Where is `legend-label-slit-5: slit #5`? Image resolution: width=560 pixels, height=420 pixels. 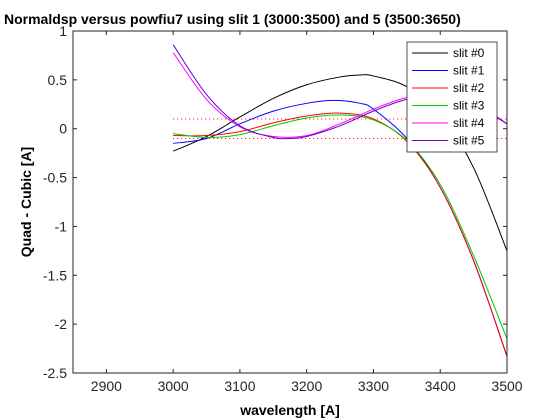
legend-label-slit-5: slit #5 is located at coordinates (469, 141).